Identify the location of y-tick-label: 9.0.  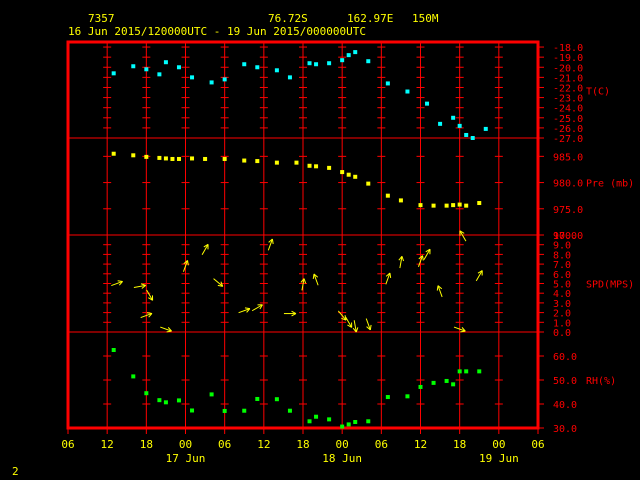
(562, 246).